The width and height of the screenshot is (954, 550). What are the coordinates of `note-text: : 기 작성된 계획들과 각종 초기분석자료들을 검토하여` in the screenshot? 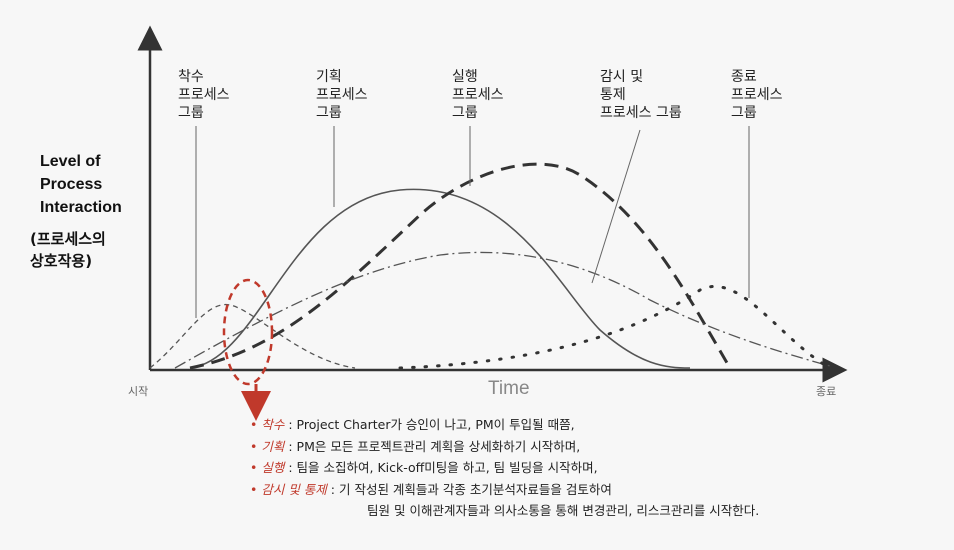 It's located at (469, 489).